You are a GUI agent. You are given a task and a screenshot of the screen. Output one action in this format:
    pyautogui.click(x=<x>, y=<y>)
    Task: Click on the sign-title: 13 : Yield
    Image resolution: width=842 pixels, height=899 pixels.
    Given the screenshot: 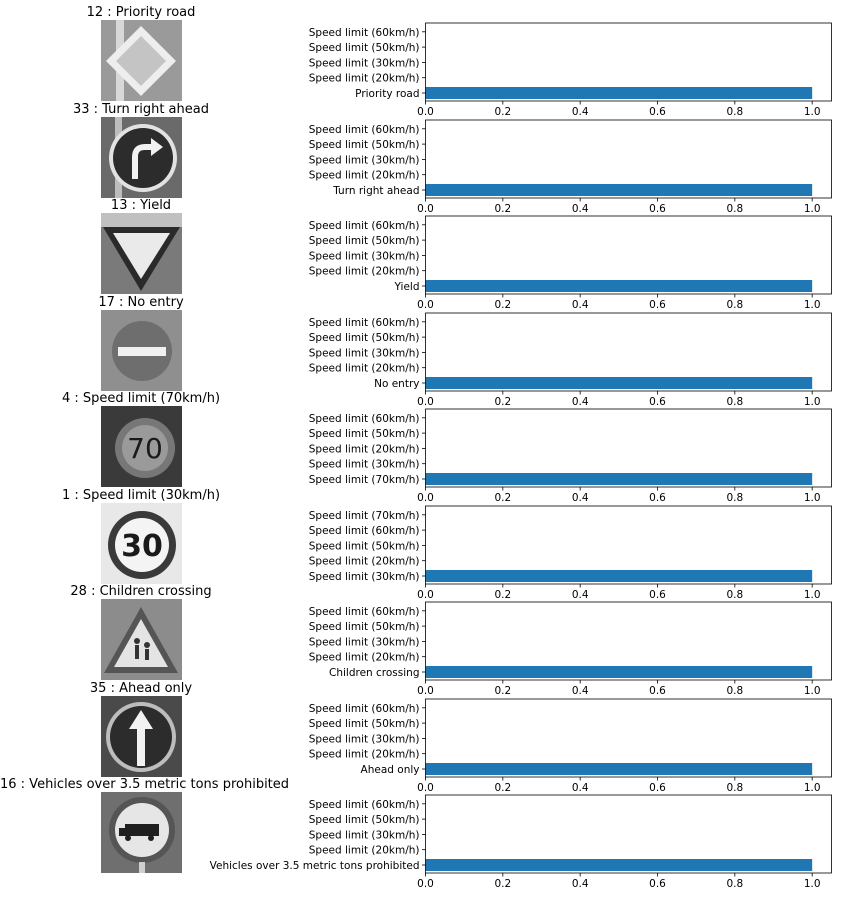 What is the action you would take?
    pyautogui.click(x=141, y=205)
    